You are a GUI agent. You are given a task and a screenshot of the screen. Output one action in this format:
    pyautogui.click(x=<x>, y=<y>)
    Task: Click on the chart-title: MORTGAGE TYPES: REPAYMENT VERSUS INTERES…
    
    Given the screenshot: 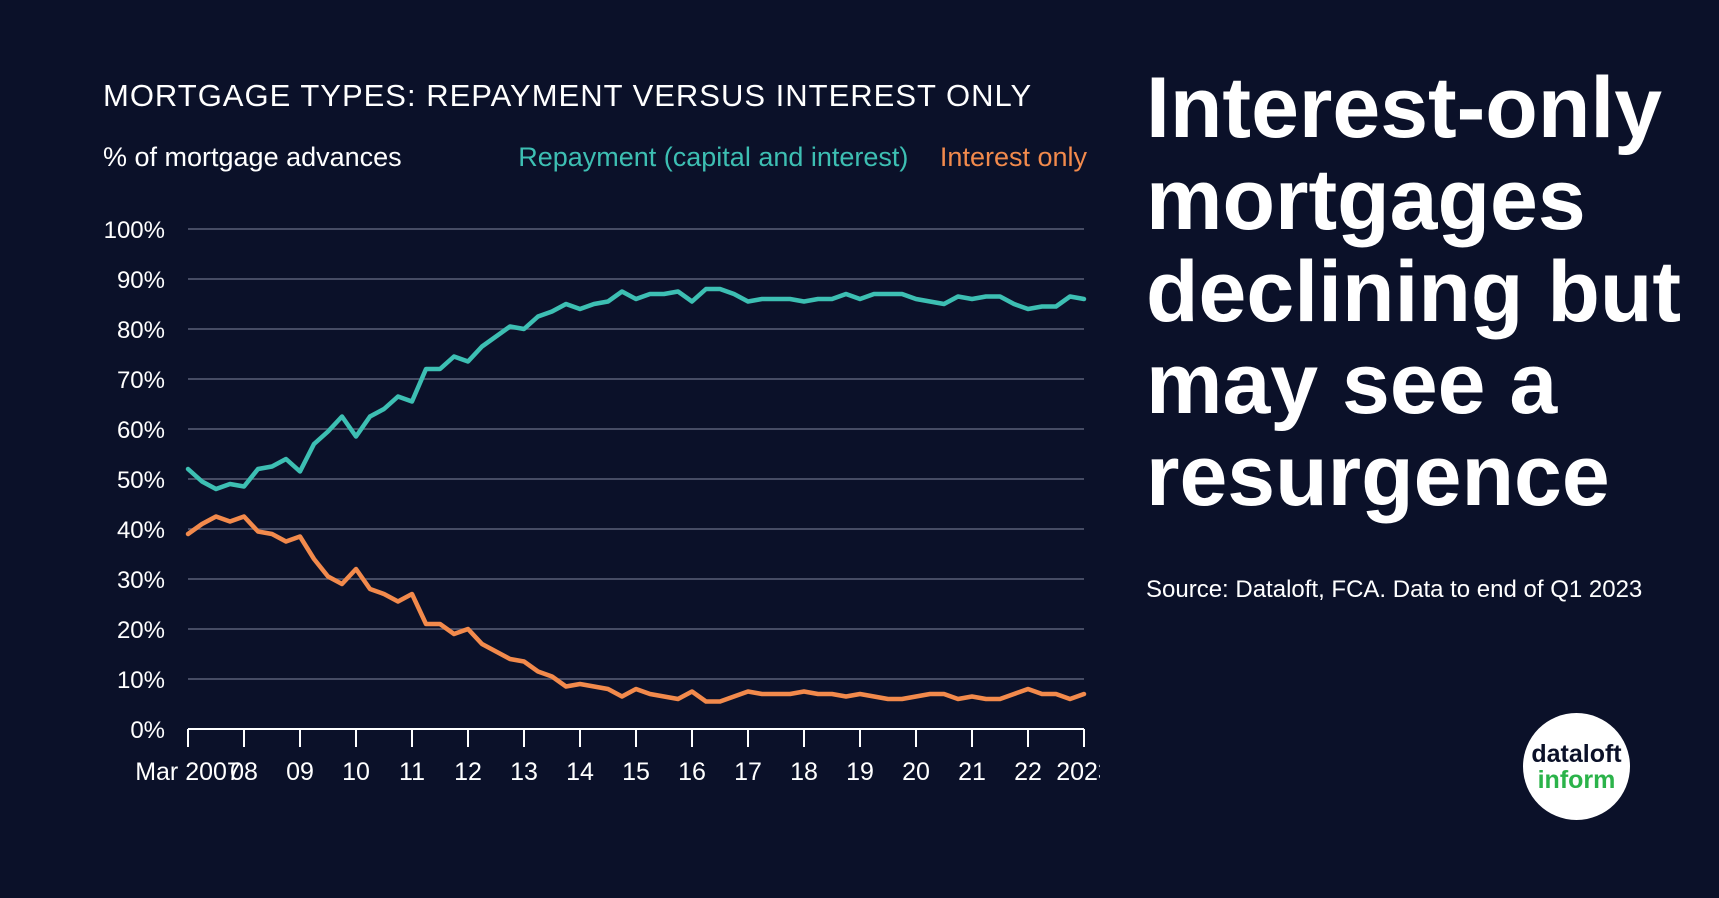 What is the action you would take?
    pyautogui.click(x=568, y=95)
    